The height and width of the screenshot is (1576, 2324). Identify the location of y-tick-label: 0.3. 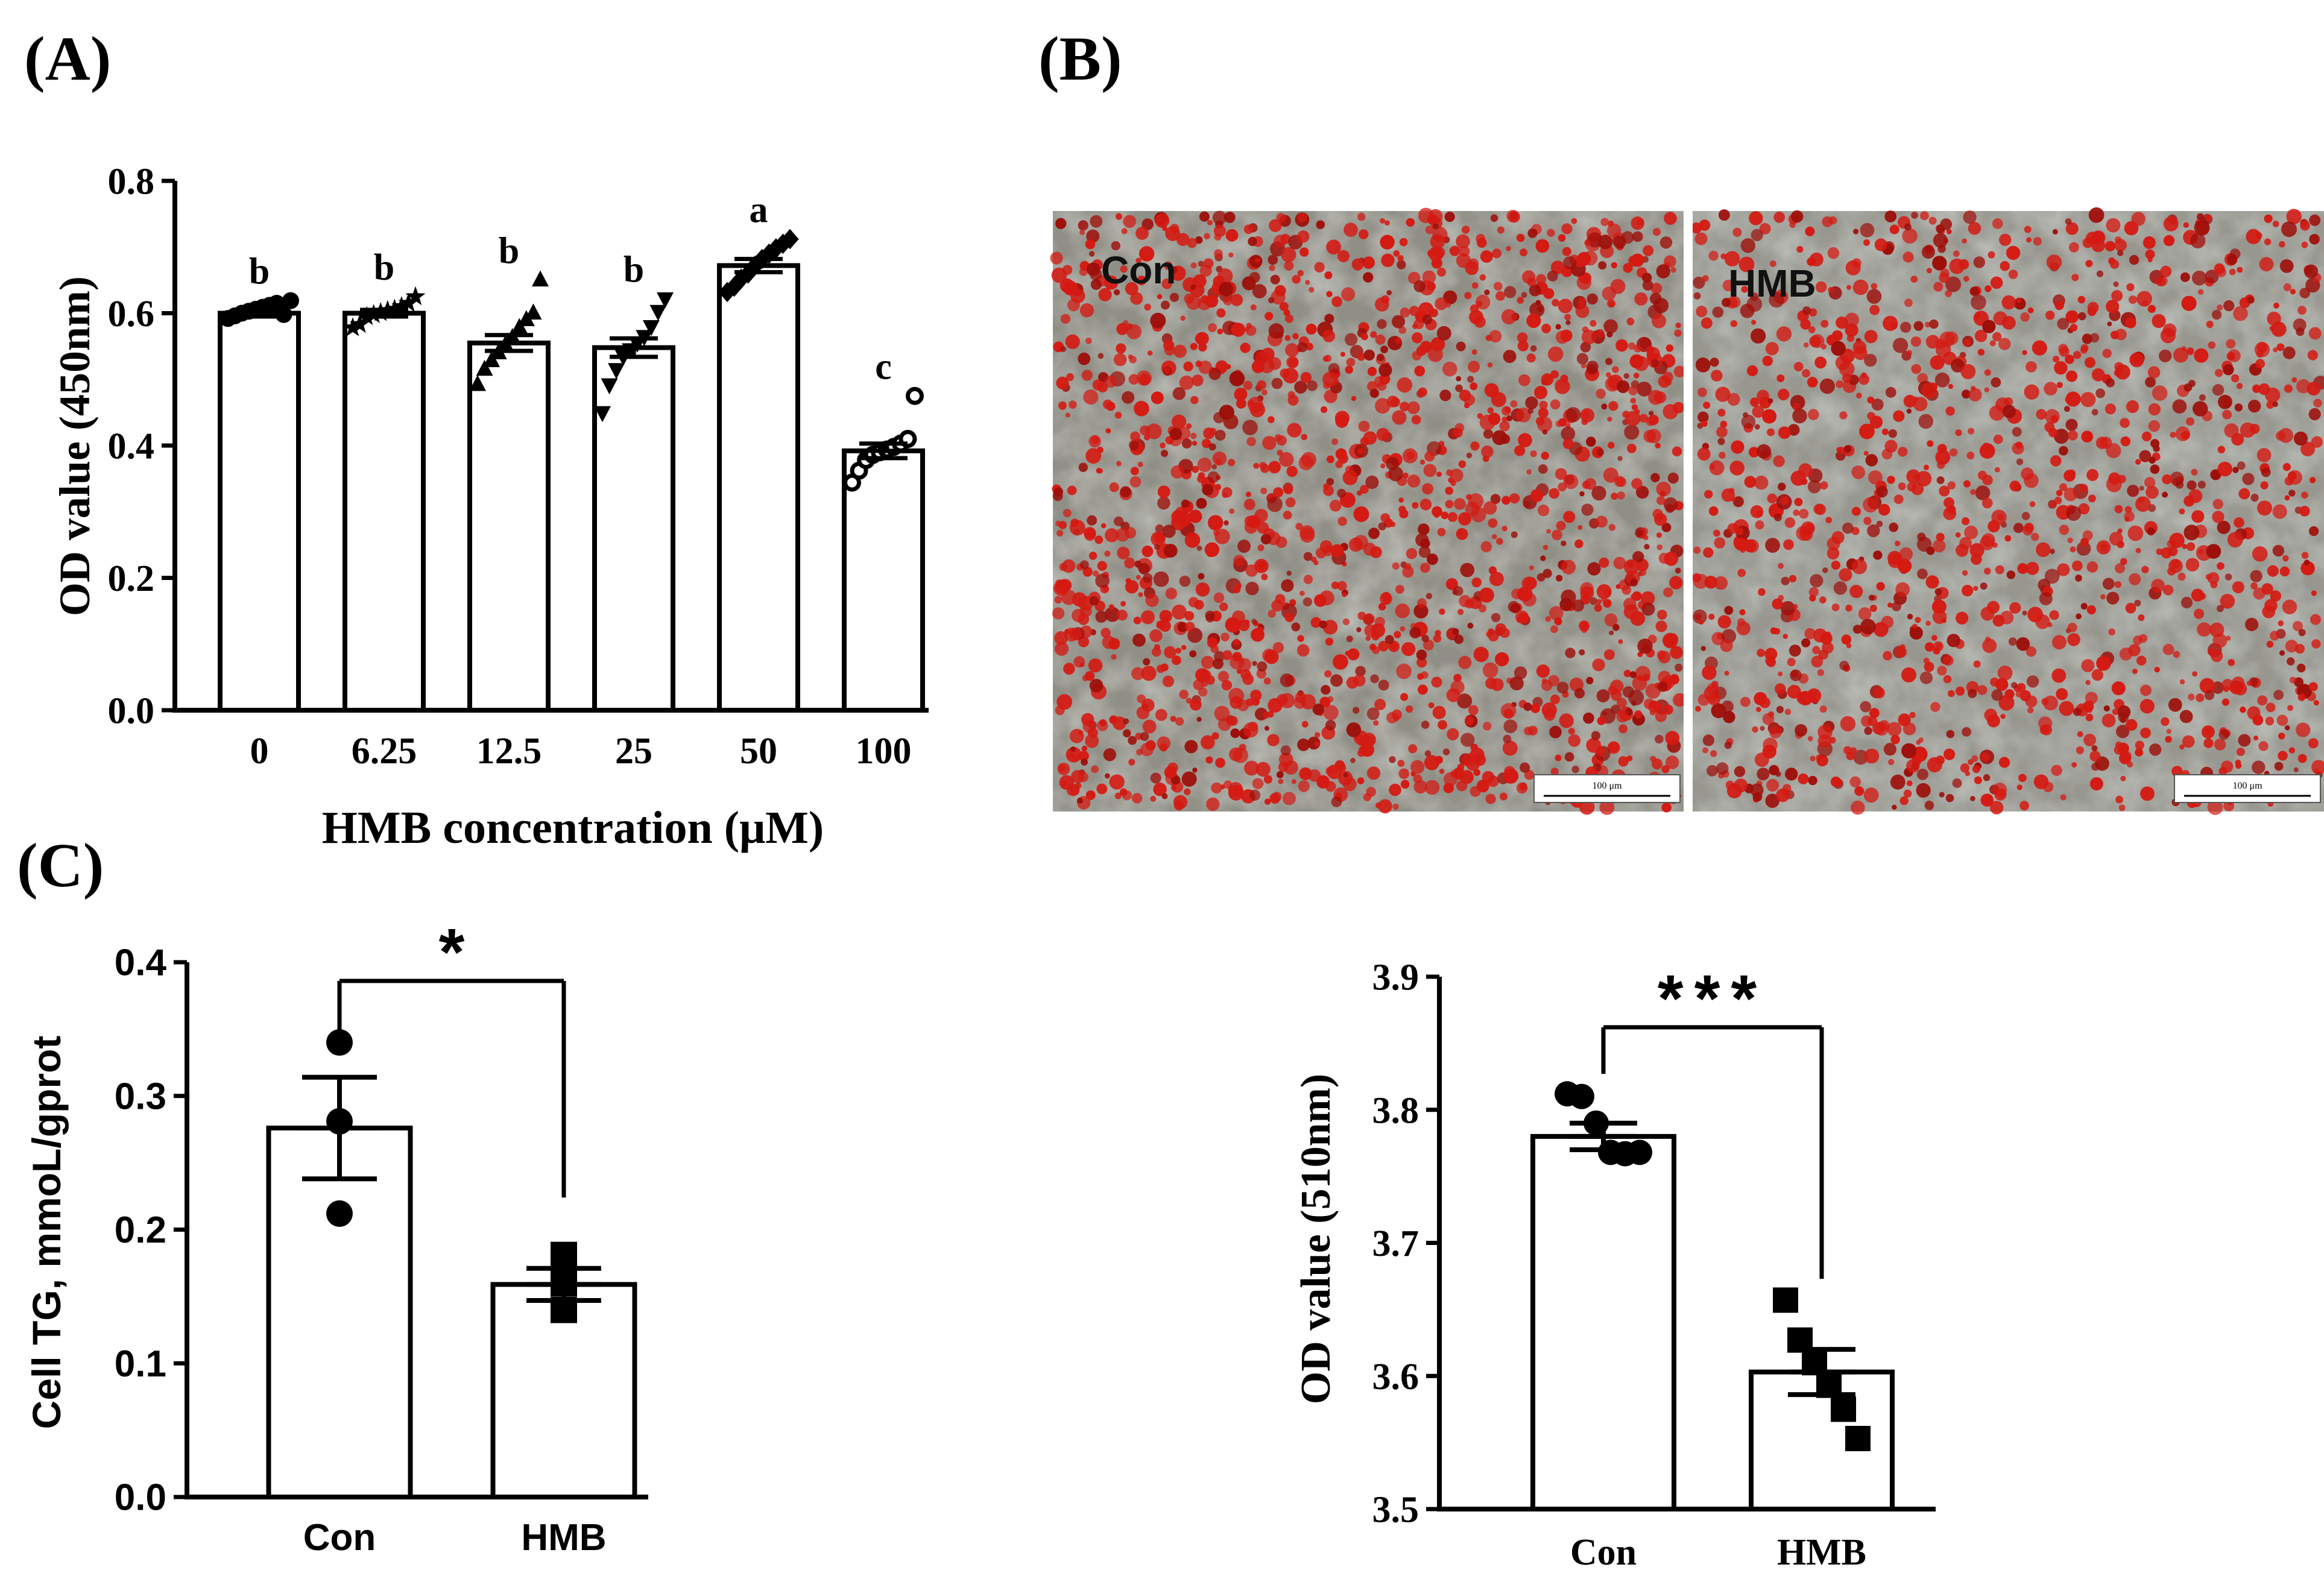
(140, 1096).